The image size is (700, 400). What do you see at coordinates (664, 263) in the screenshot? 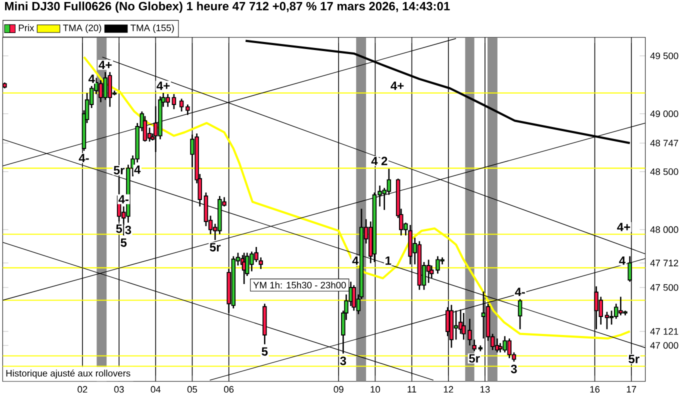
I see `y-tick-label: 47 712` at bounding box center [664, 263].